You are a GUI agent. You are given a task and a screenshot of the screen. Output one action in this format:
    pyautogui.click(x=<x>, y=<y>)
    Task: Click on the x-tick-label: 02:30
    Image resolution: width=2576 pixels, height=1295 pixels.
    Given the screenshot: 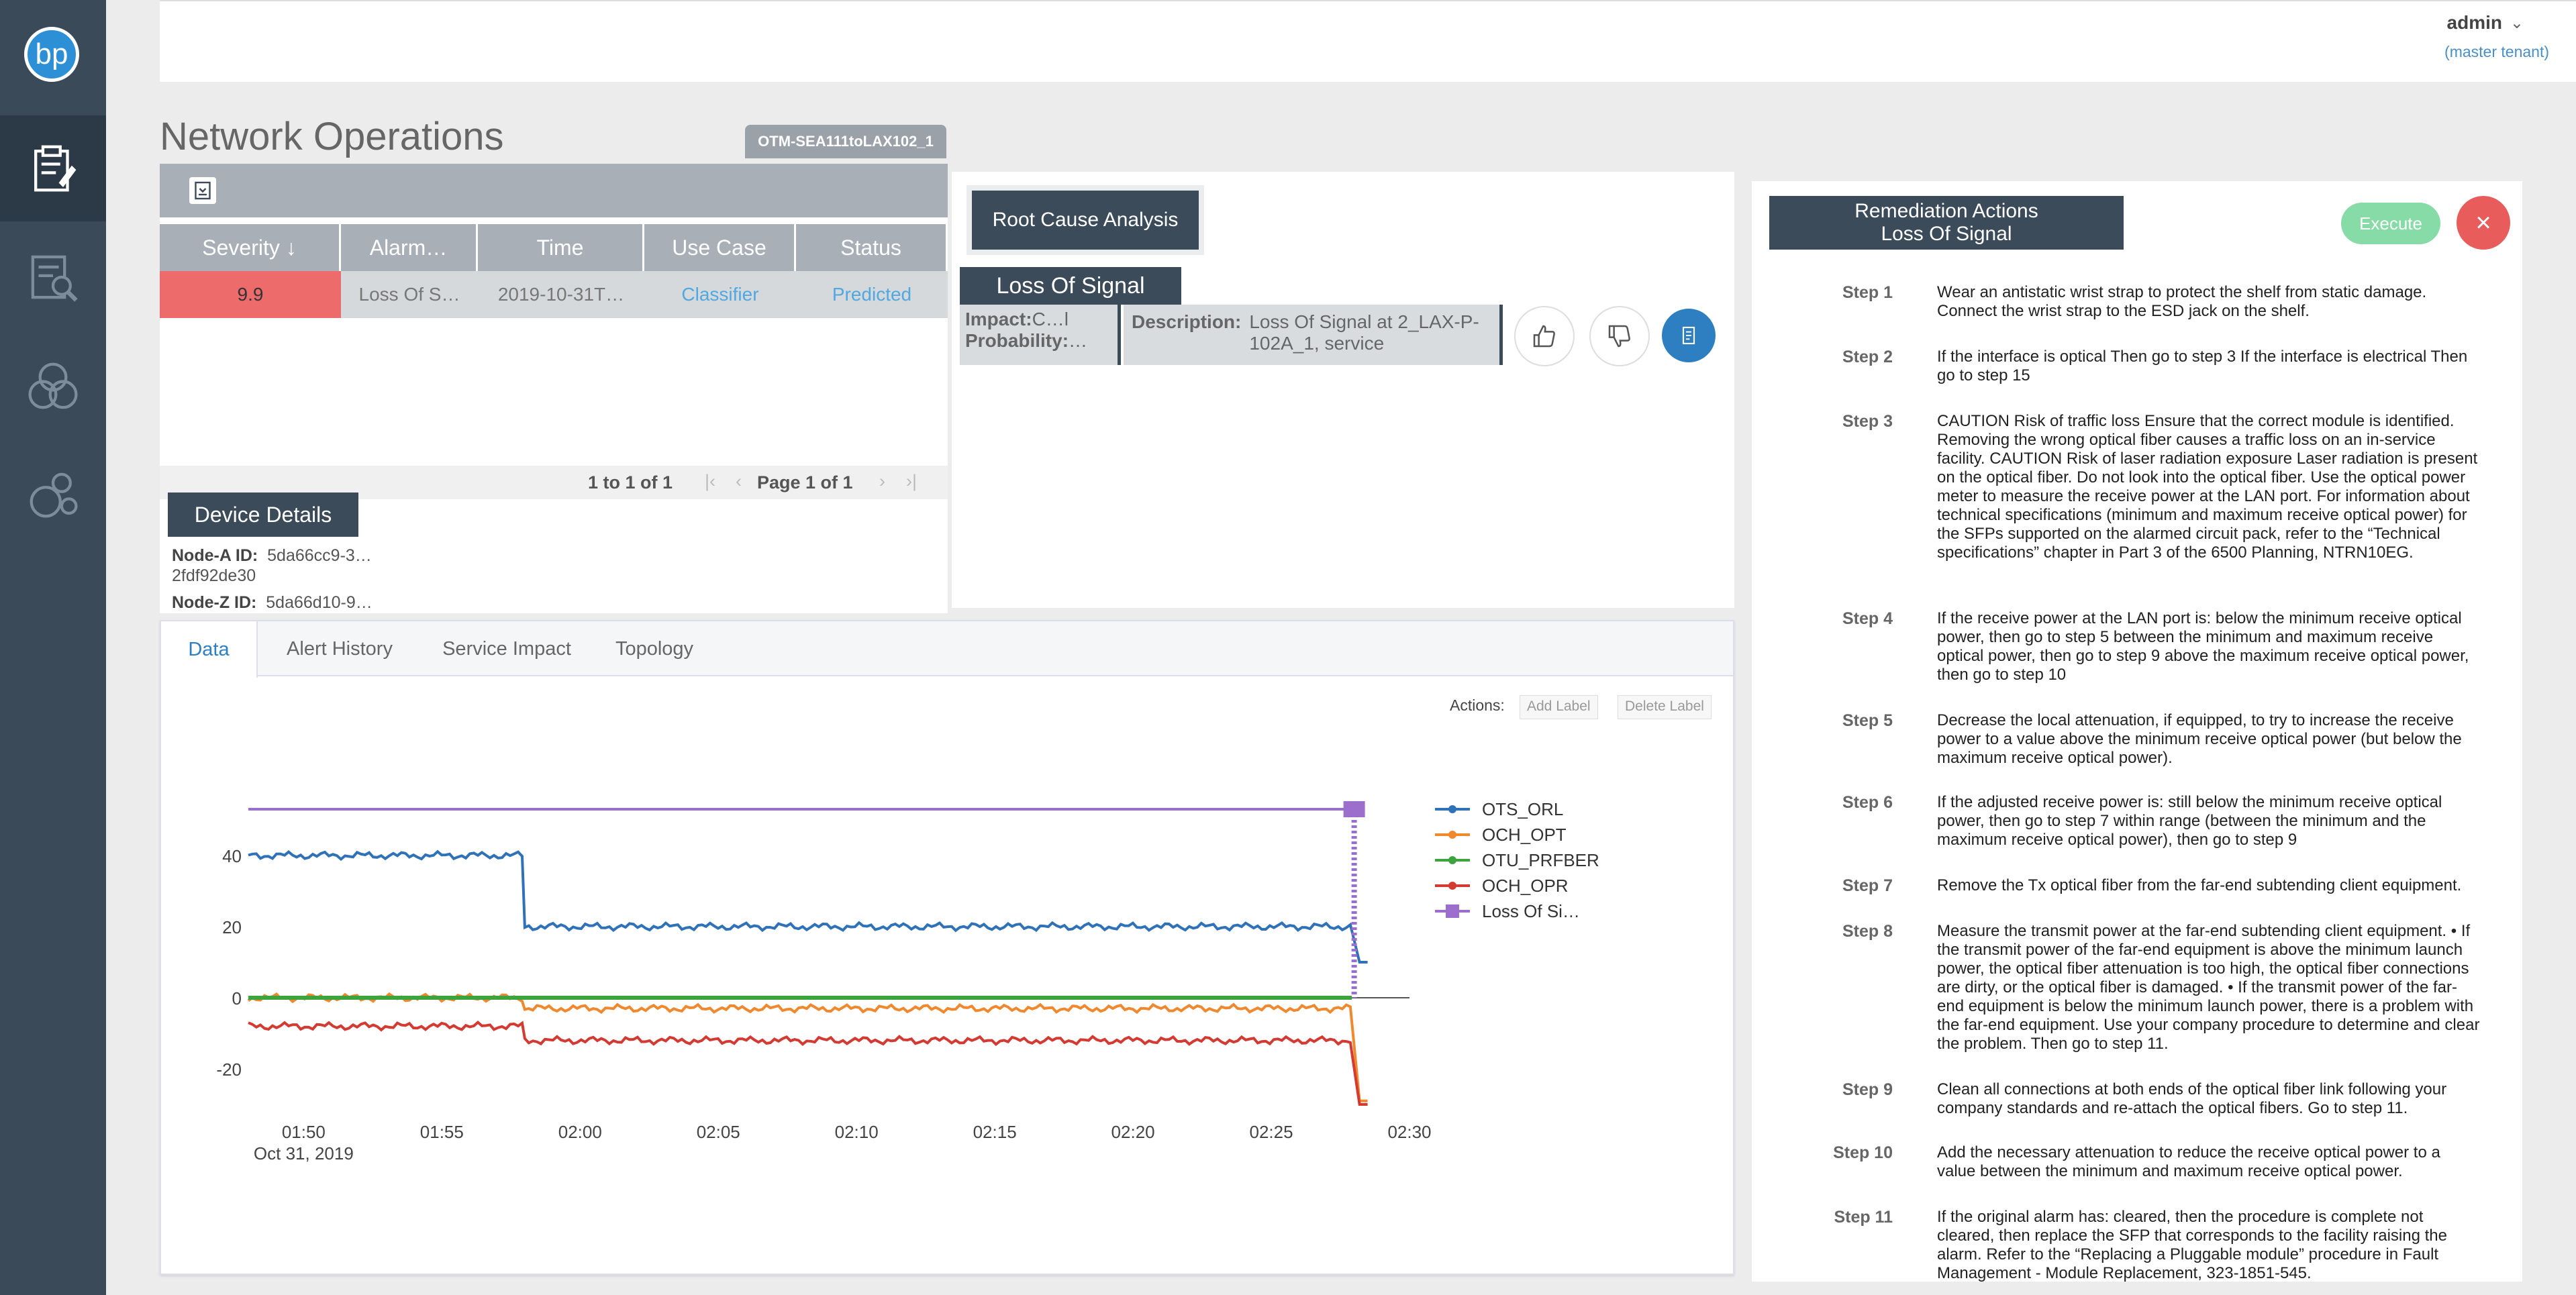 What is the action you would take?
    pyautogui.click(x=1409, y=1132)
    